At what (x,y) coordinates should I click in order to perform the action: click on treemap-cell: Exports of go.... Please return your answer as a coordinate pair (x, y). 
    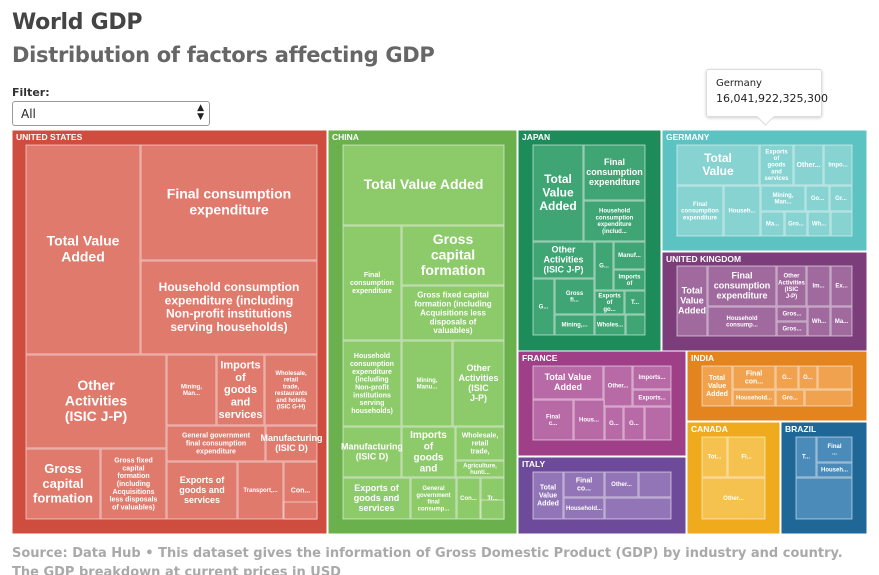
    Looking at the image, I should click on (609, 302).